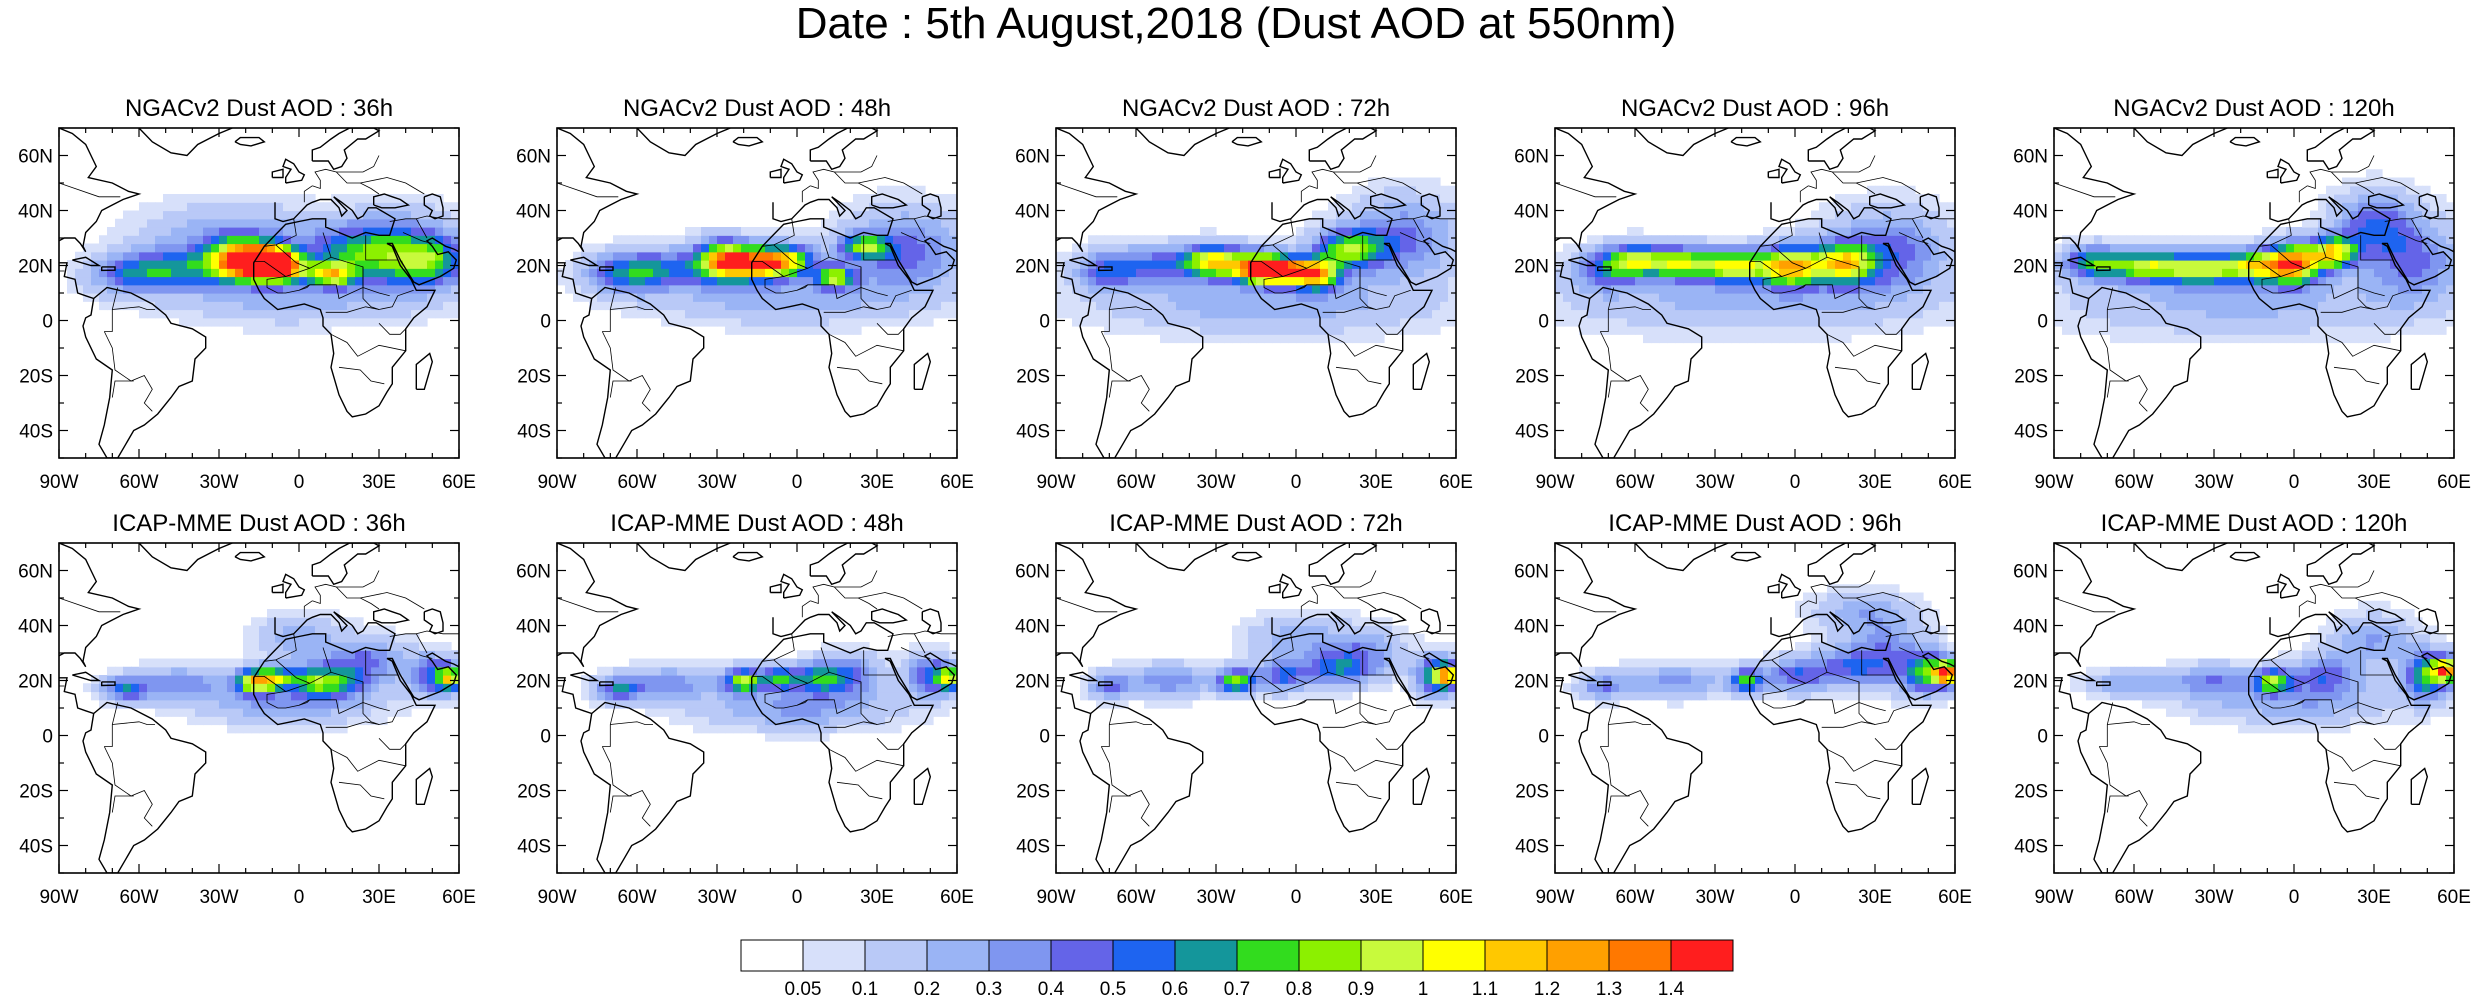  Describe the element at coordinates (1485, 987) in the screenshot. I see `colorbar-label: 1.1` at that location.